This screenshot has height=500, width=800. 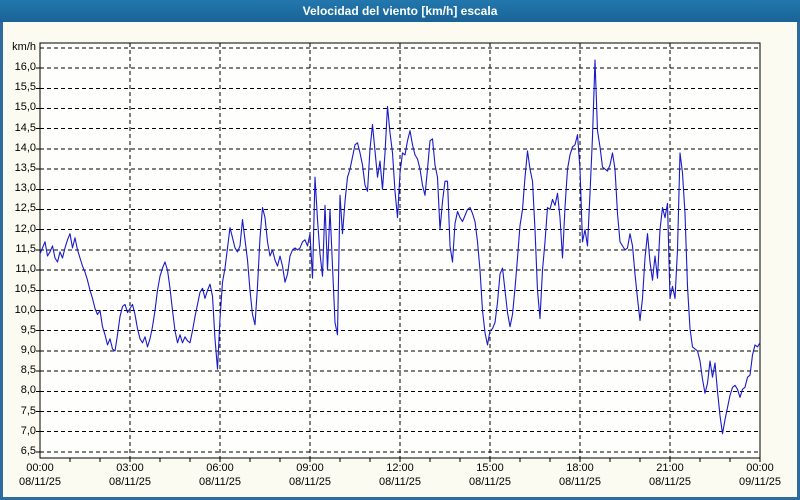 I want to click on window-title: Velocidad del viento [km/h] escala, so click(x=400, y=11).